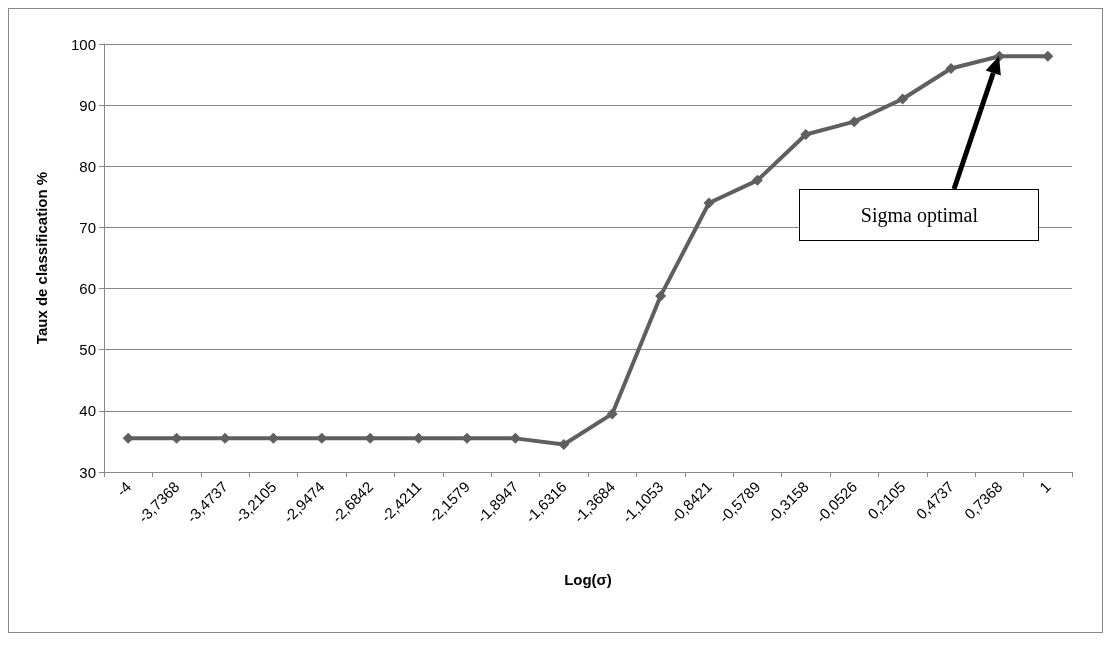 This screenshot has height=648, width=1117. Describe the element at coordinates (588, 579) in the screenshot. I see `x-axis-title: Log(σ)` at that location.